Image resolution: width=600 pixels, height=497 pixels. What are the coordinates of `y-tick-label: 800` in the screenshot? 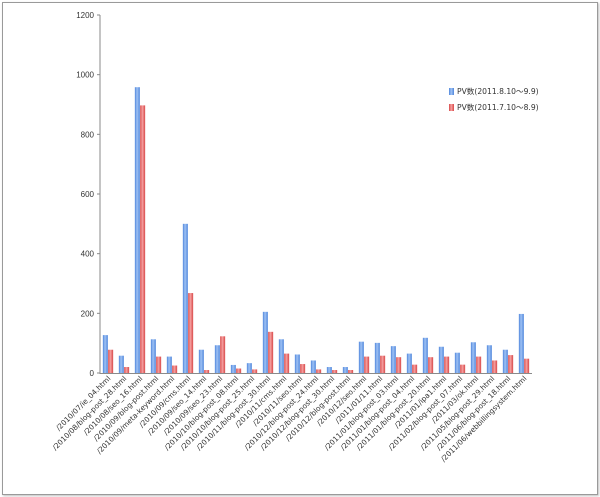 It's located at (88, 134).